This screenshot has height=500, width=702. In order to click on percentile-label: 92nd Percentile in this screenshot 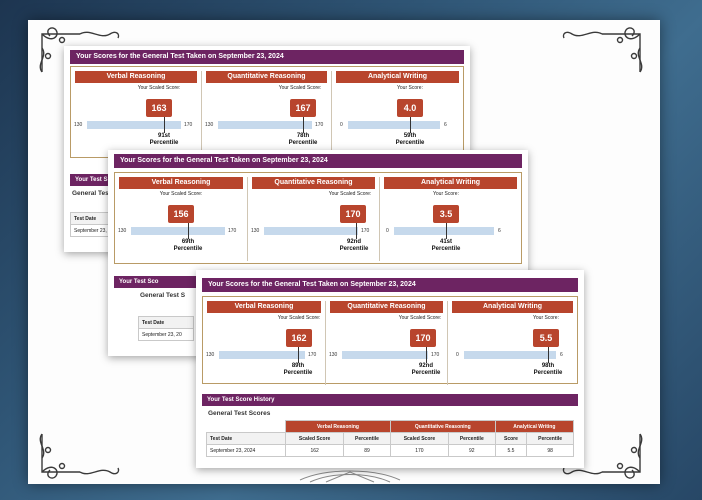, I will do `click(426, 370)`.